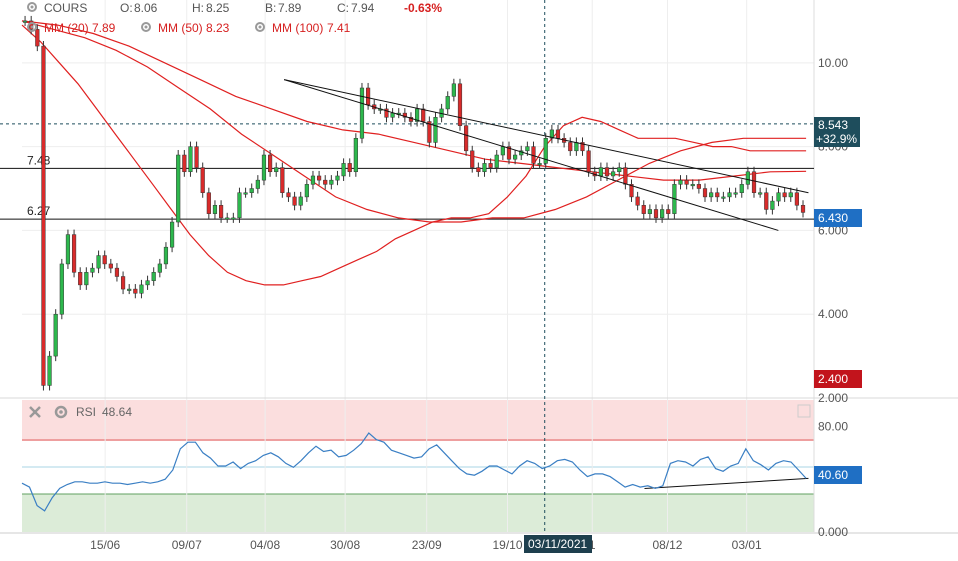  What do you see at coordinates (833, 475) in the screenshot?
I see `rsi-last: 40.60` at bounding box center [833, 475].